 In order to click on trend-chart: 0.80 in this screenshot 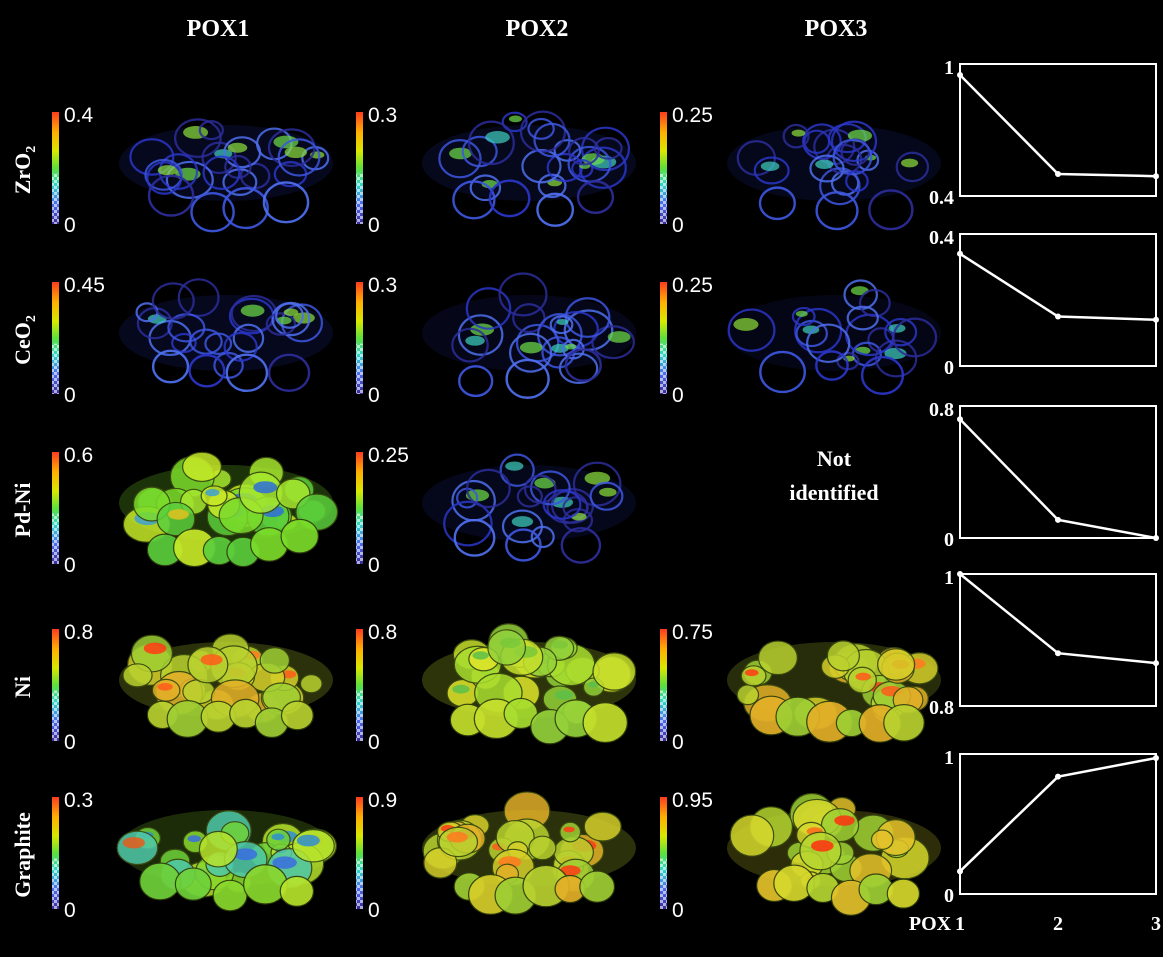, I will do `click(1044, 475)`.